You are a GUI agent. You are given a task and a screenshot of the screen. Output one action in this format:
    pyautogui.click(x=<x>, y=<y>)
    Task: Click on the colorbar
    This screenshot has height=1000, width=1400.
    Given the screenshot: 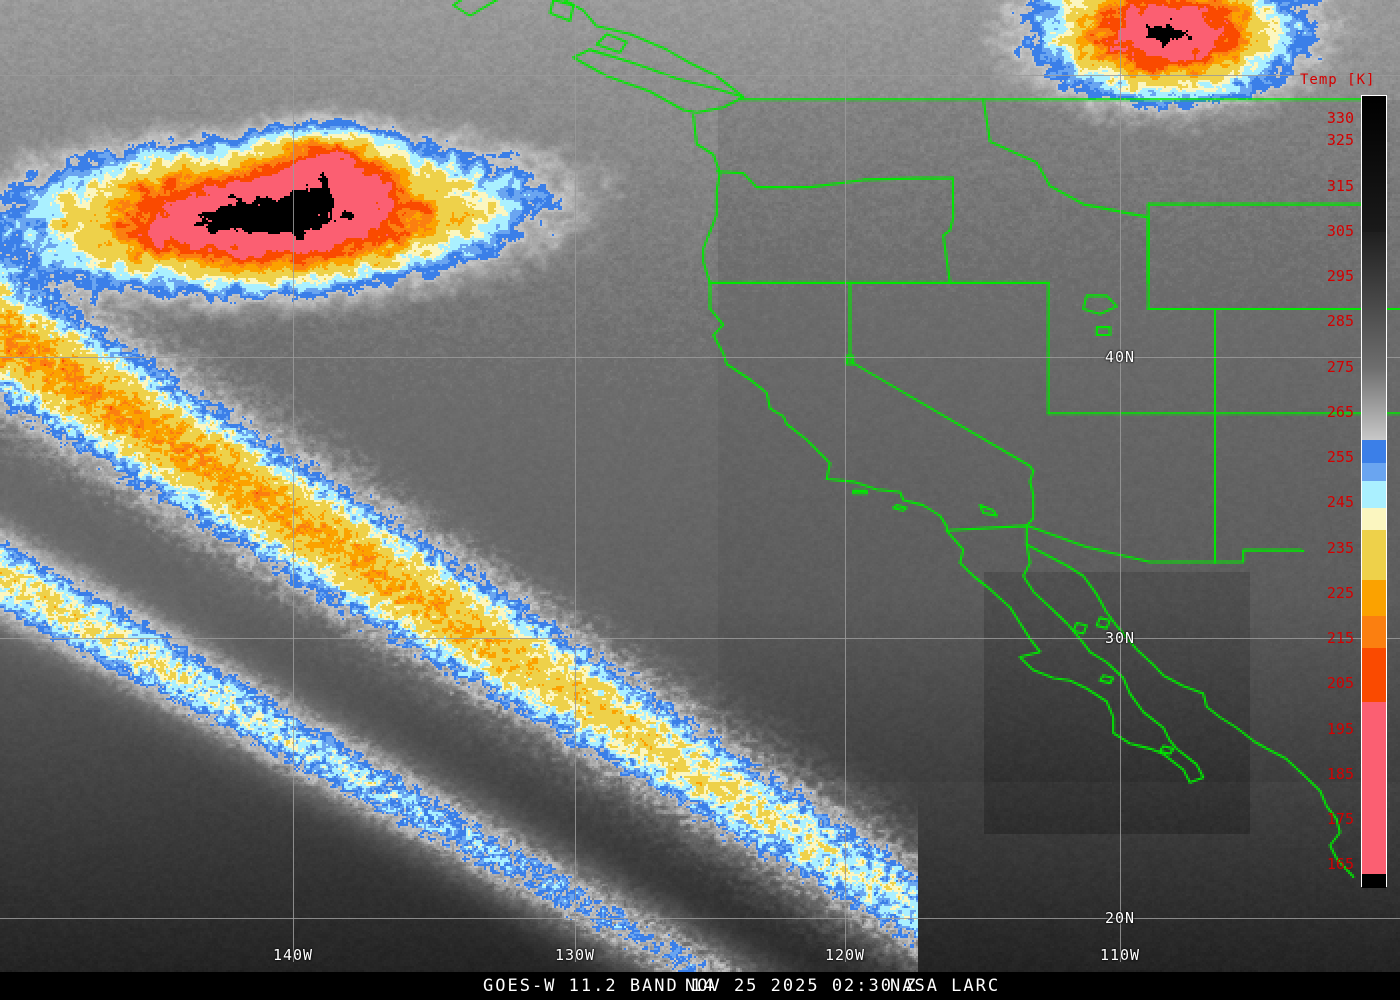 What is the action you would take?
    pyautogui.click(x=1374, y=491)
    